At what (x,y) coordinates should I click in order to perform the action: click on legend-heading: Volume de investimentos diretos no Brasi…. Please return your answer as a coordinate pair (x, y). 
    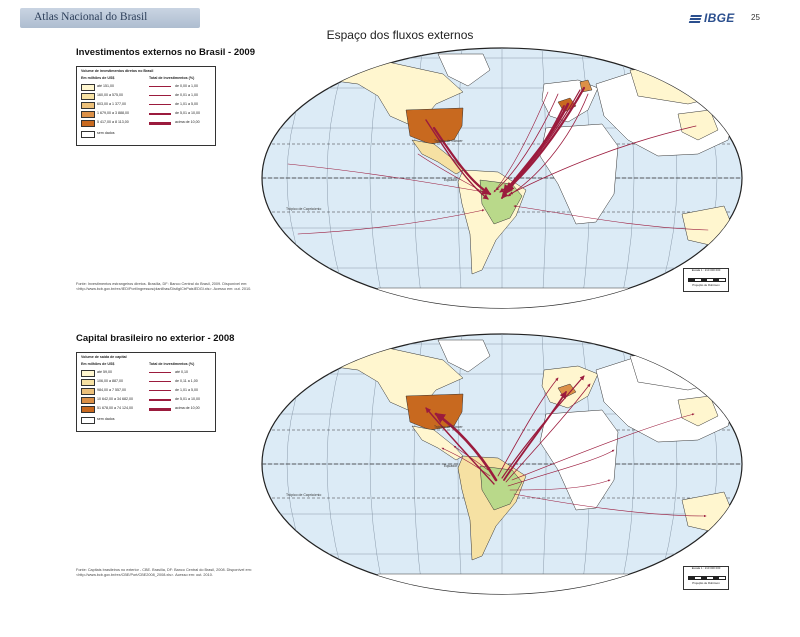
    Looking at the image, I should click on (117, 71).